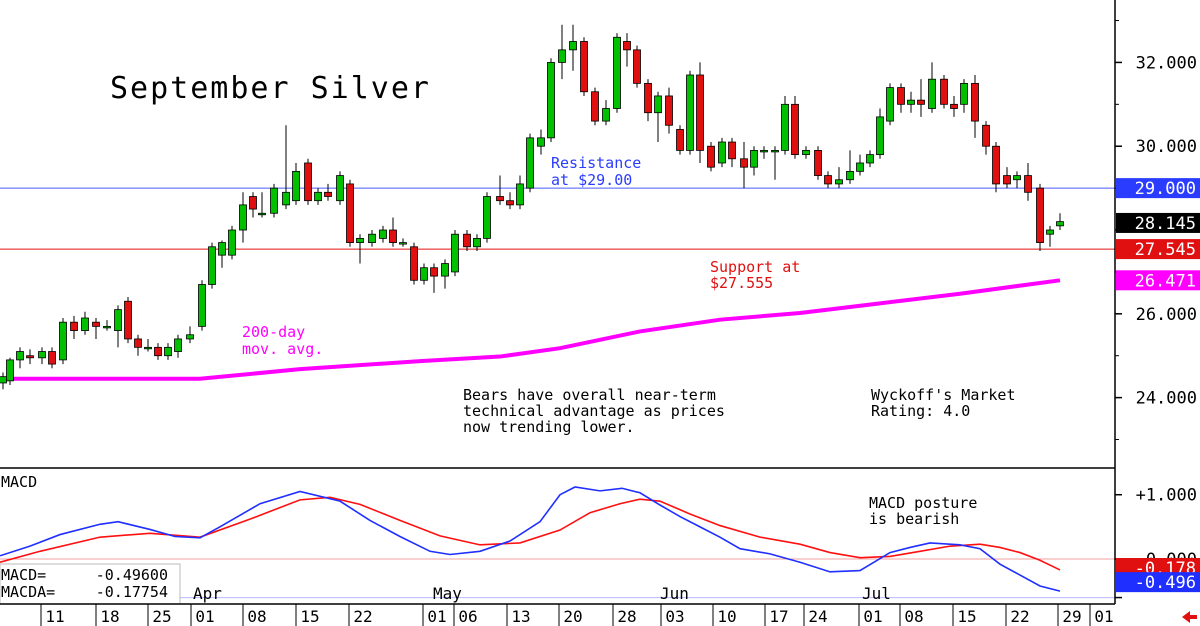 This screenshot has height=626, width=1200. Describe the element at coordinates (19, 482) in the screenshot. I see `macd-panel-title: MACD` at that location.